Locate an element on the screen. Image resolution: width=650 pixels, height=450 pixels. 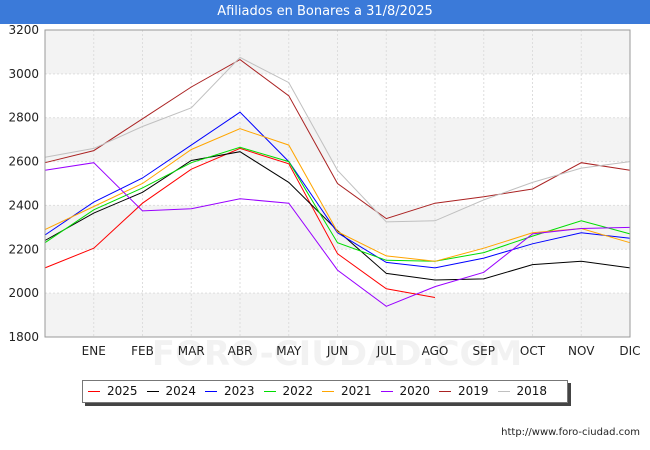
x-tick-label: NOV is located at coordinates (581, 351).